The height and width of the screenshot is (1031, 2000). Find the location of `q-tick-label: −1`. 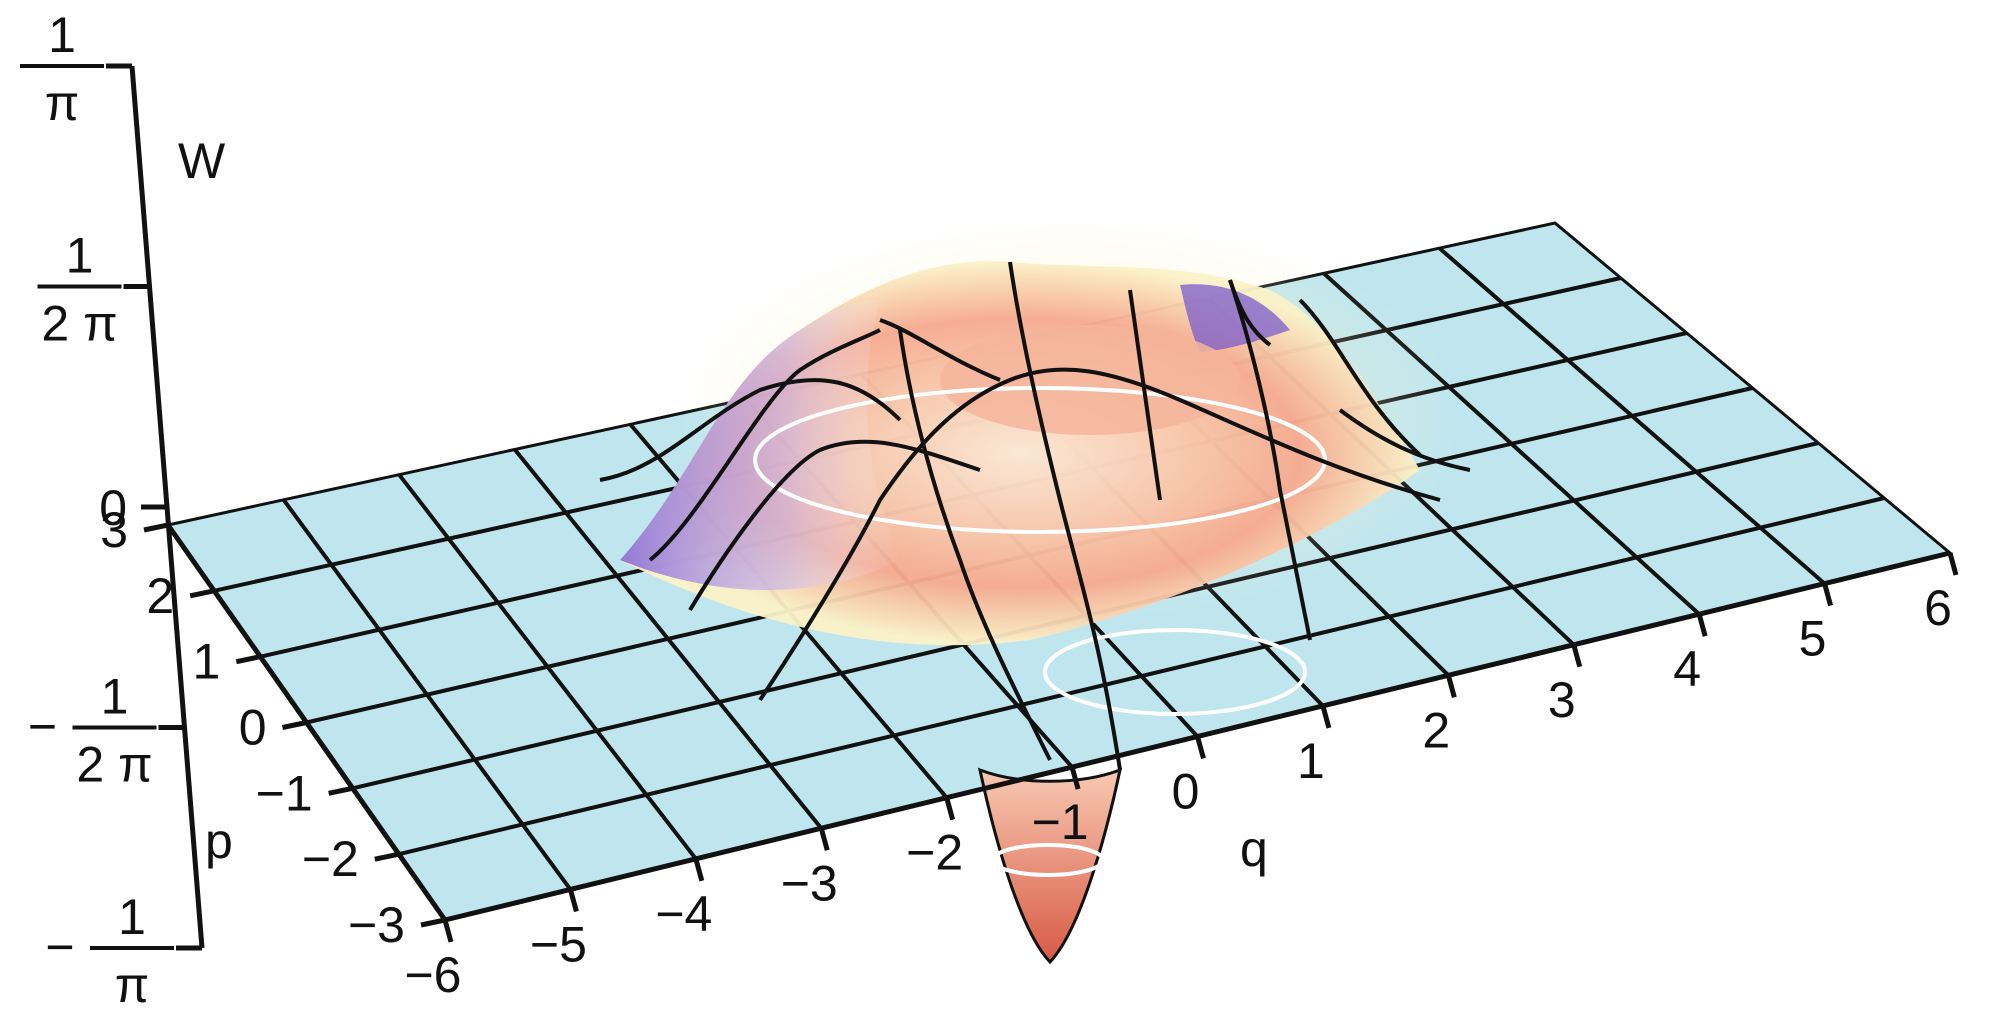

q-tick-label: −1 is located at coordinates (1060, 822).